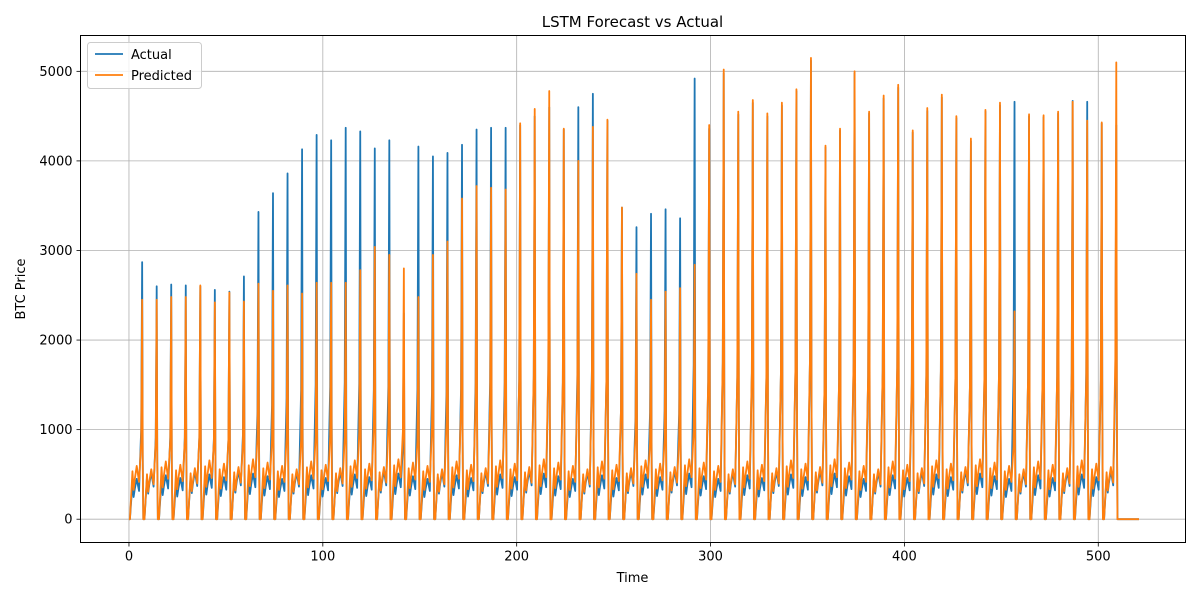 The image size is (1200, 600). Describe the element at coordinates (322, 557) in the screenshot. I see `x-tick-label: 100` at that location.